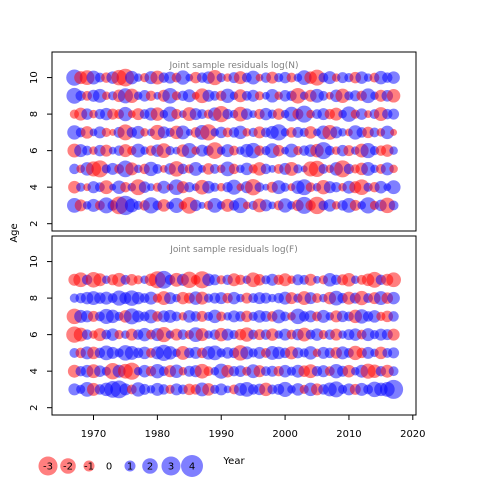 The height and width of the screenshot is (480, 480). What do you see at coordinates (34, 334) in the screenshot?
I see `y-tick-label: 6` at bounding box center [34, 334].